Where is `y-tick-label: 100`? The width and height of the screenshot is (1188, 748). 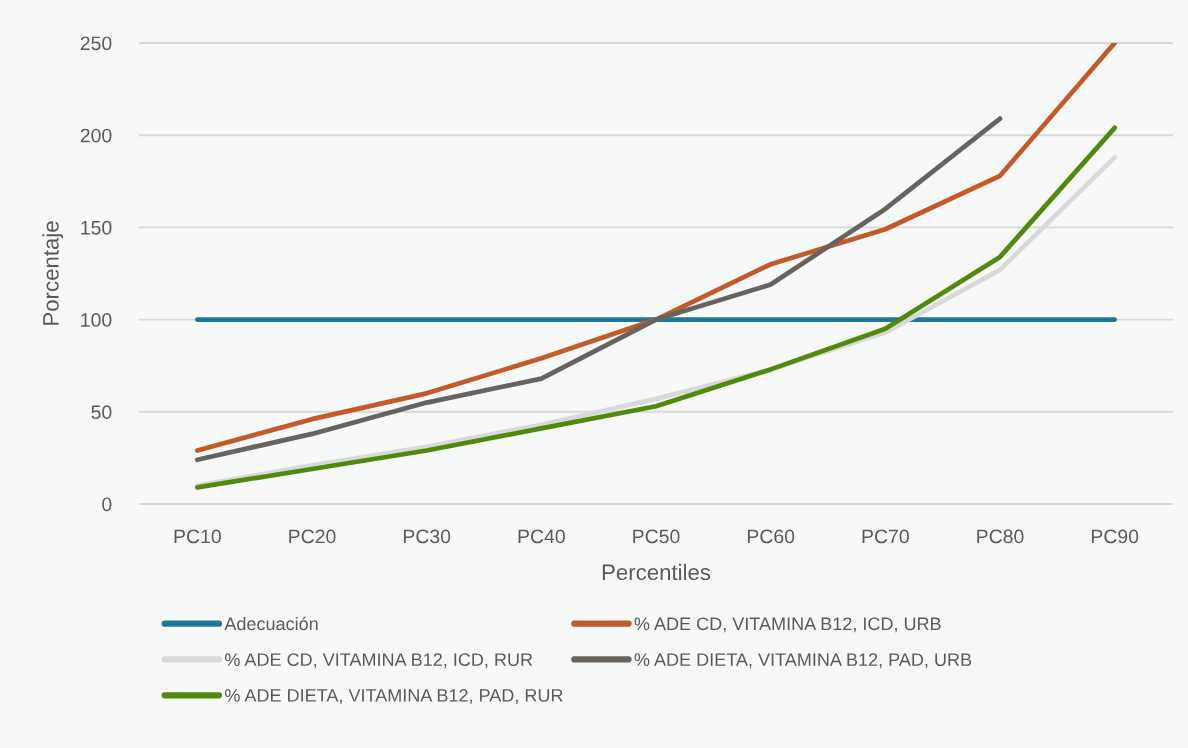
y-tick-label: 100 is located at coordinates (96, 320).